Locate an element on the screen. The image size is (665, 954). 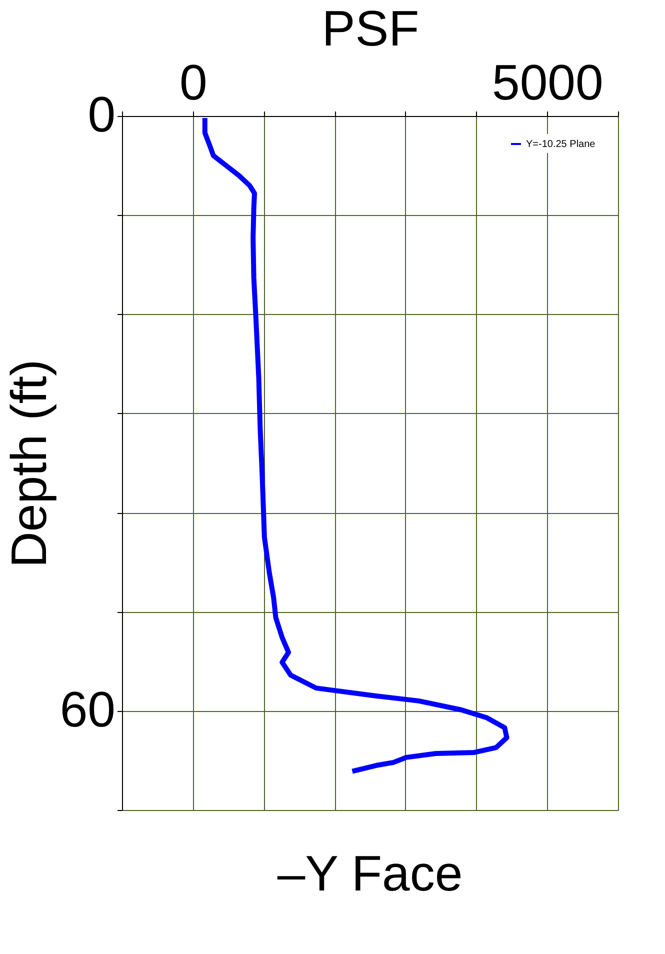
text: –Y Face is located at coordinates (370, 874).